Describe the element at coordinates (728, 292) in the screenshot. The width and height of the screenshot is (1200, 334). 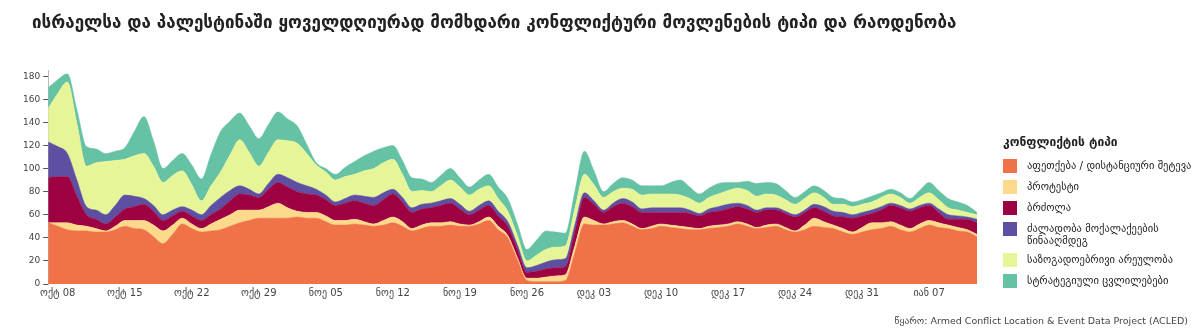
I see `x-tick-label: დეკ 17` at that location.